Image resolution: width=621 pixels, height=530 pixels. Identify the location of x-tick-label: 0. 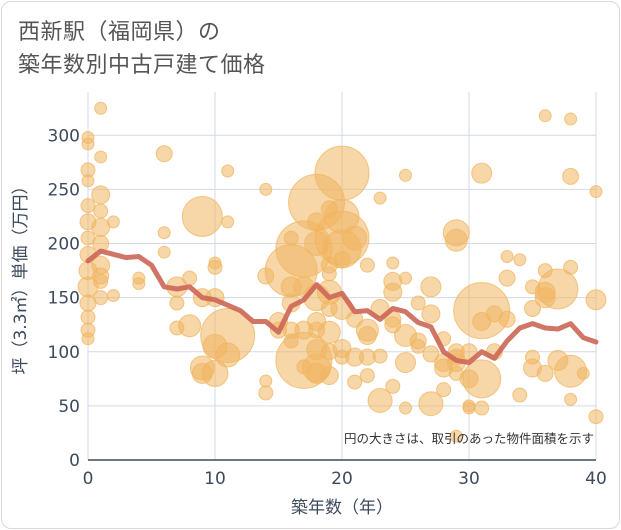
(88, 479).